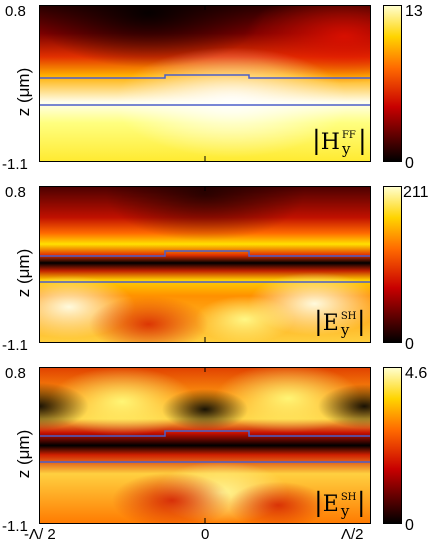 The image size is (435, 549). What do you see at coordinates (15, 373) in the screenshot?
I see `y-tick-top-3: 0.8` at bounding box center [15, 373].